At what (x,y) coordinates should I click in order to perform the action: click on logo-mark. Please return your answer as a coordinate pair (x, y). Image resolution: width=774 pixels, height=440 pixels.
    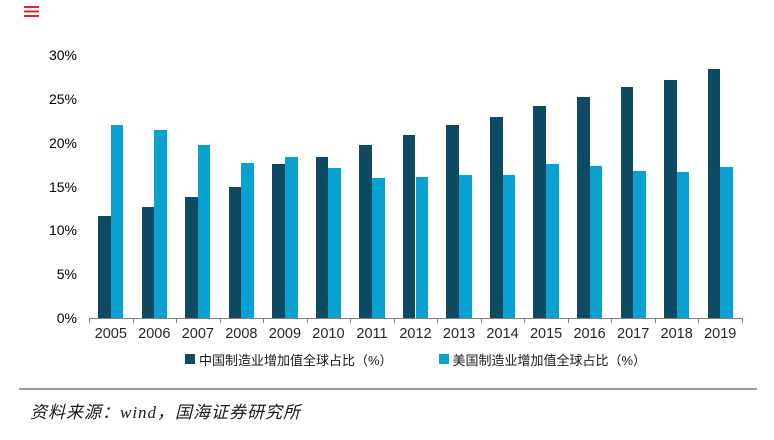
    Looking at the image, I should click on (31, 11).